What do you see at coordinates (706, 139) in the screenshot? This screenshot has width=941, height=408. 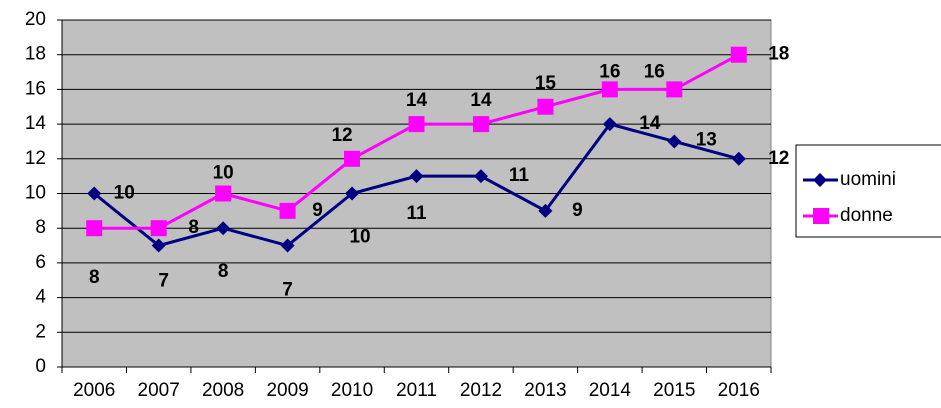 I see `data-label: 13` at bounding box center [706, 139].